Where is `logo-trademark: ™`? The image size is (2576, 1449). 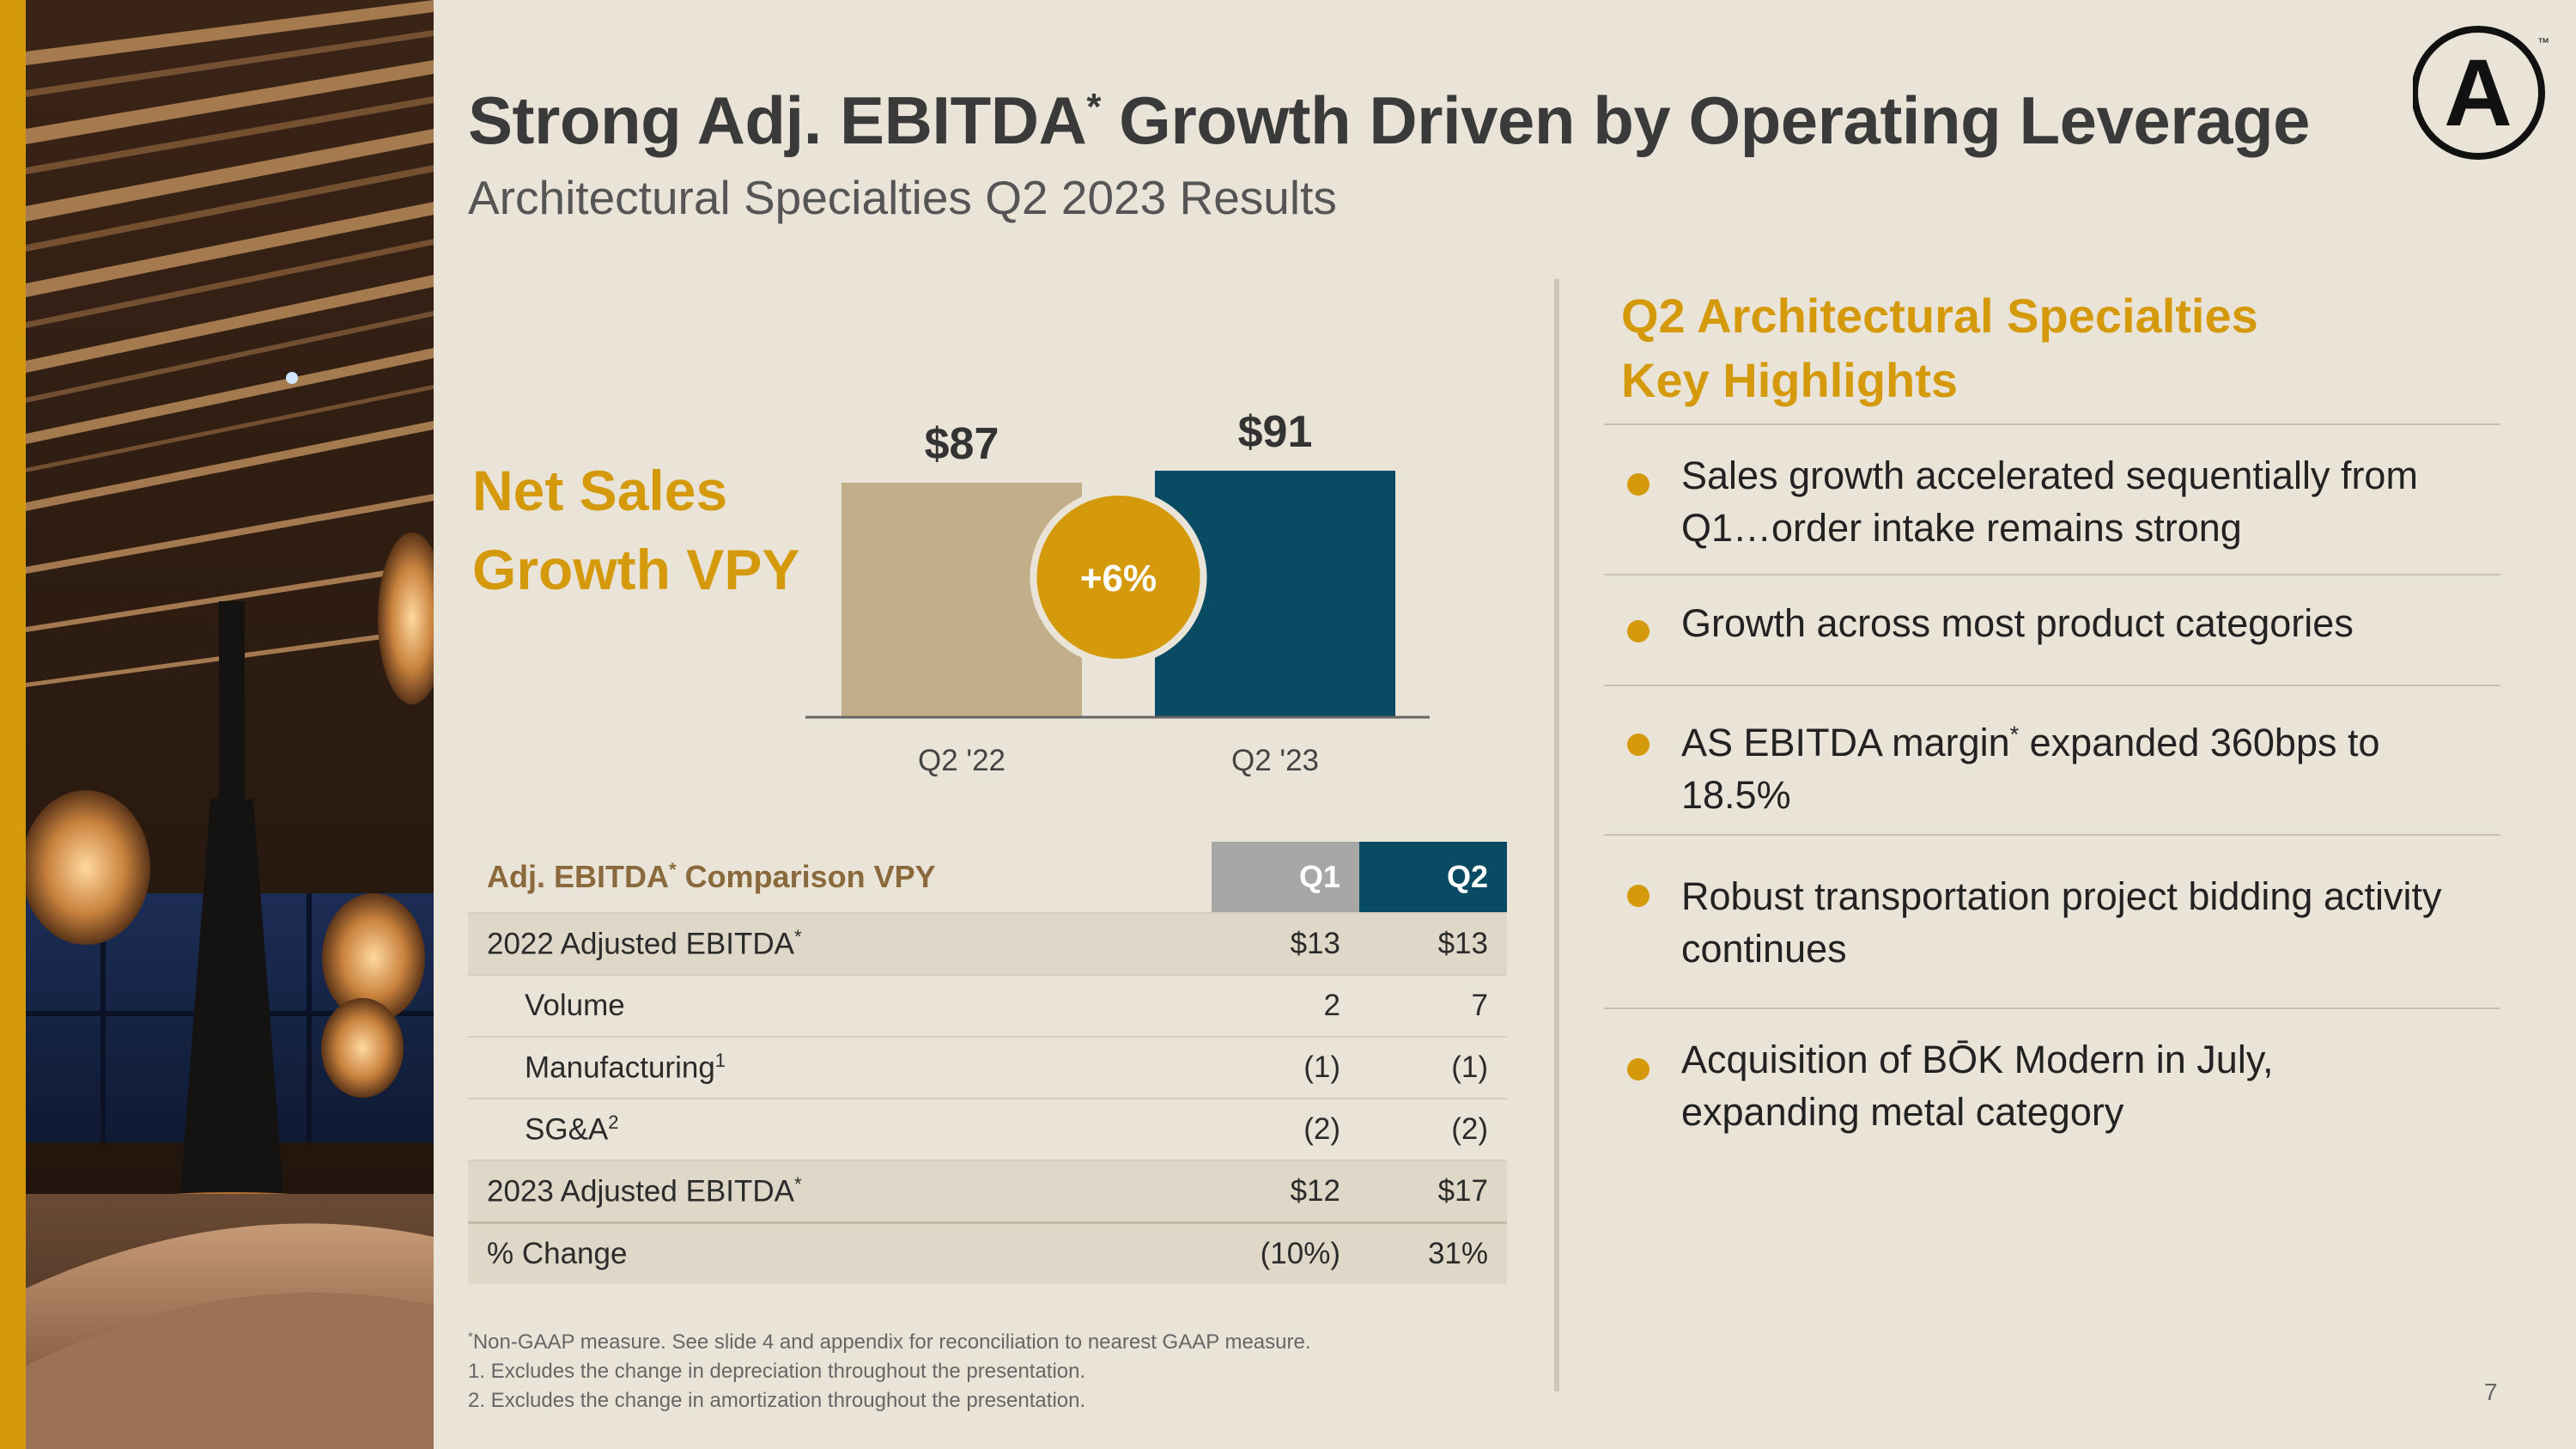
logo-trademark: ™ is located at coordinates (2543, 42).